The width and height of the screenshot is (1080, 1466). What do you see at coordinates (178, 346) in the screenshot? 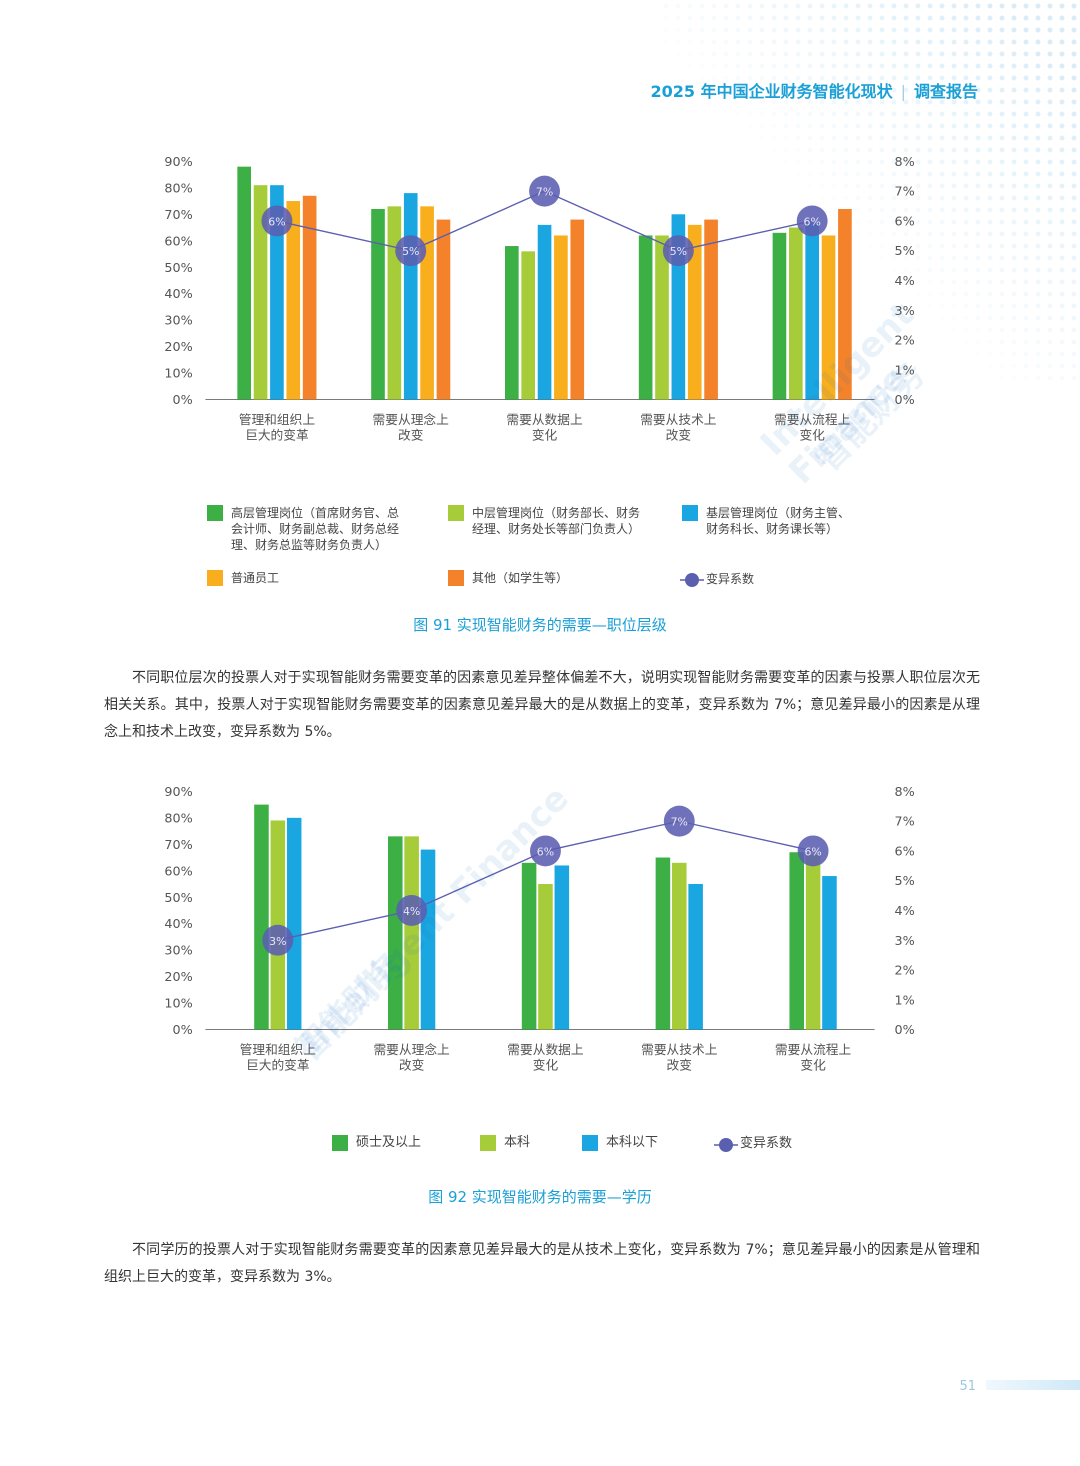
I see `y-tick-label: 20%` at bounding box center [178, 346].